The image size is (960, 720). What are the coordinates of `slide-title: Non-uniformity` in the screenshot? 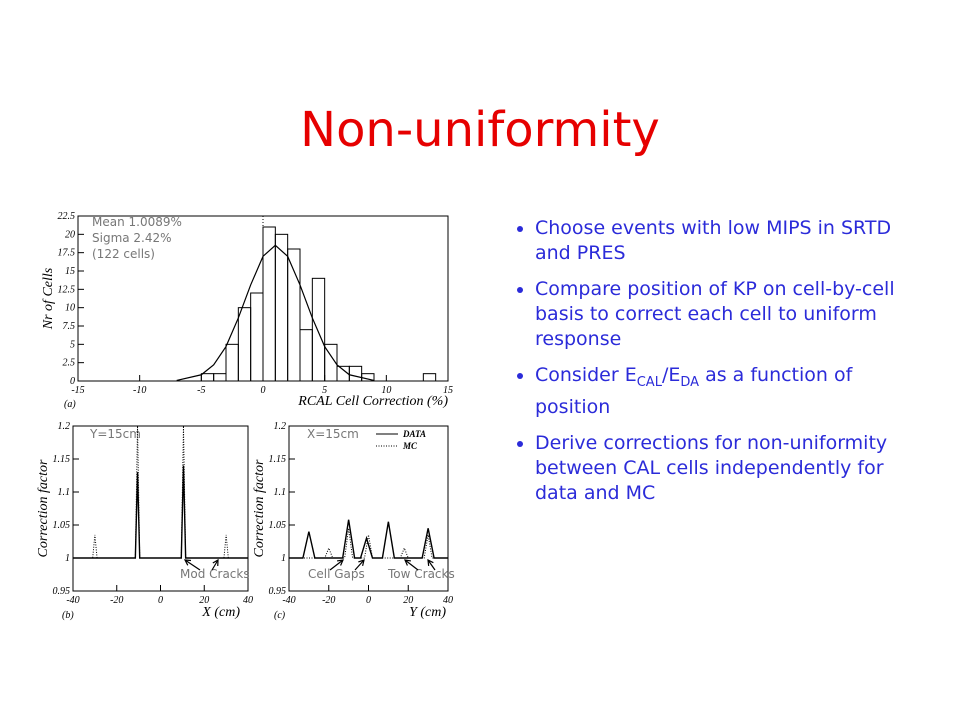 It's located at (480, 130).